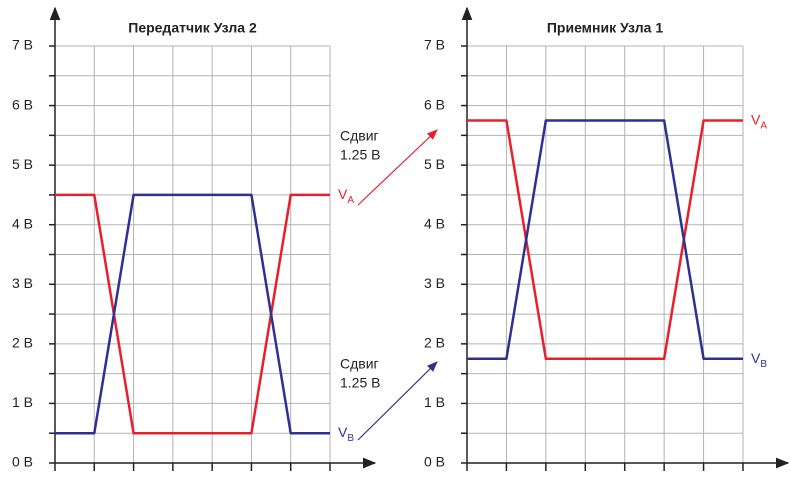 This screenshot has height=478, width=791. Describe the element at coordinates (605, 28) in the screenshot. I see `chart-title: Приемник Узла 1` at that location.